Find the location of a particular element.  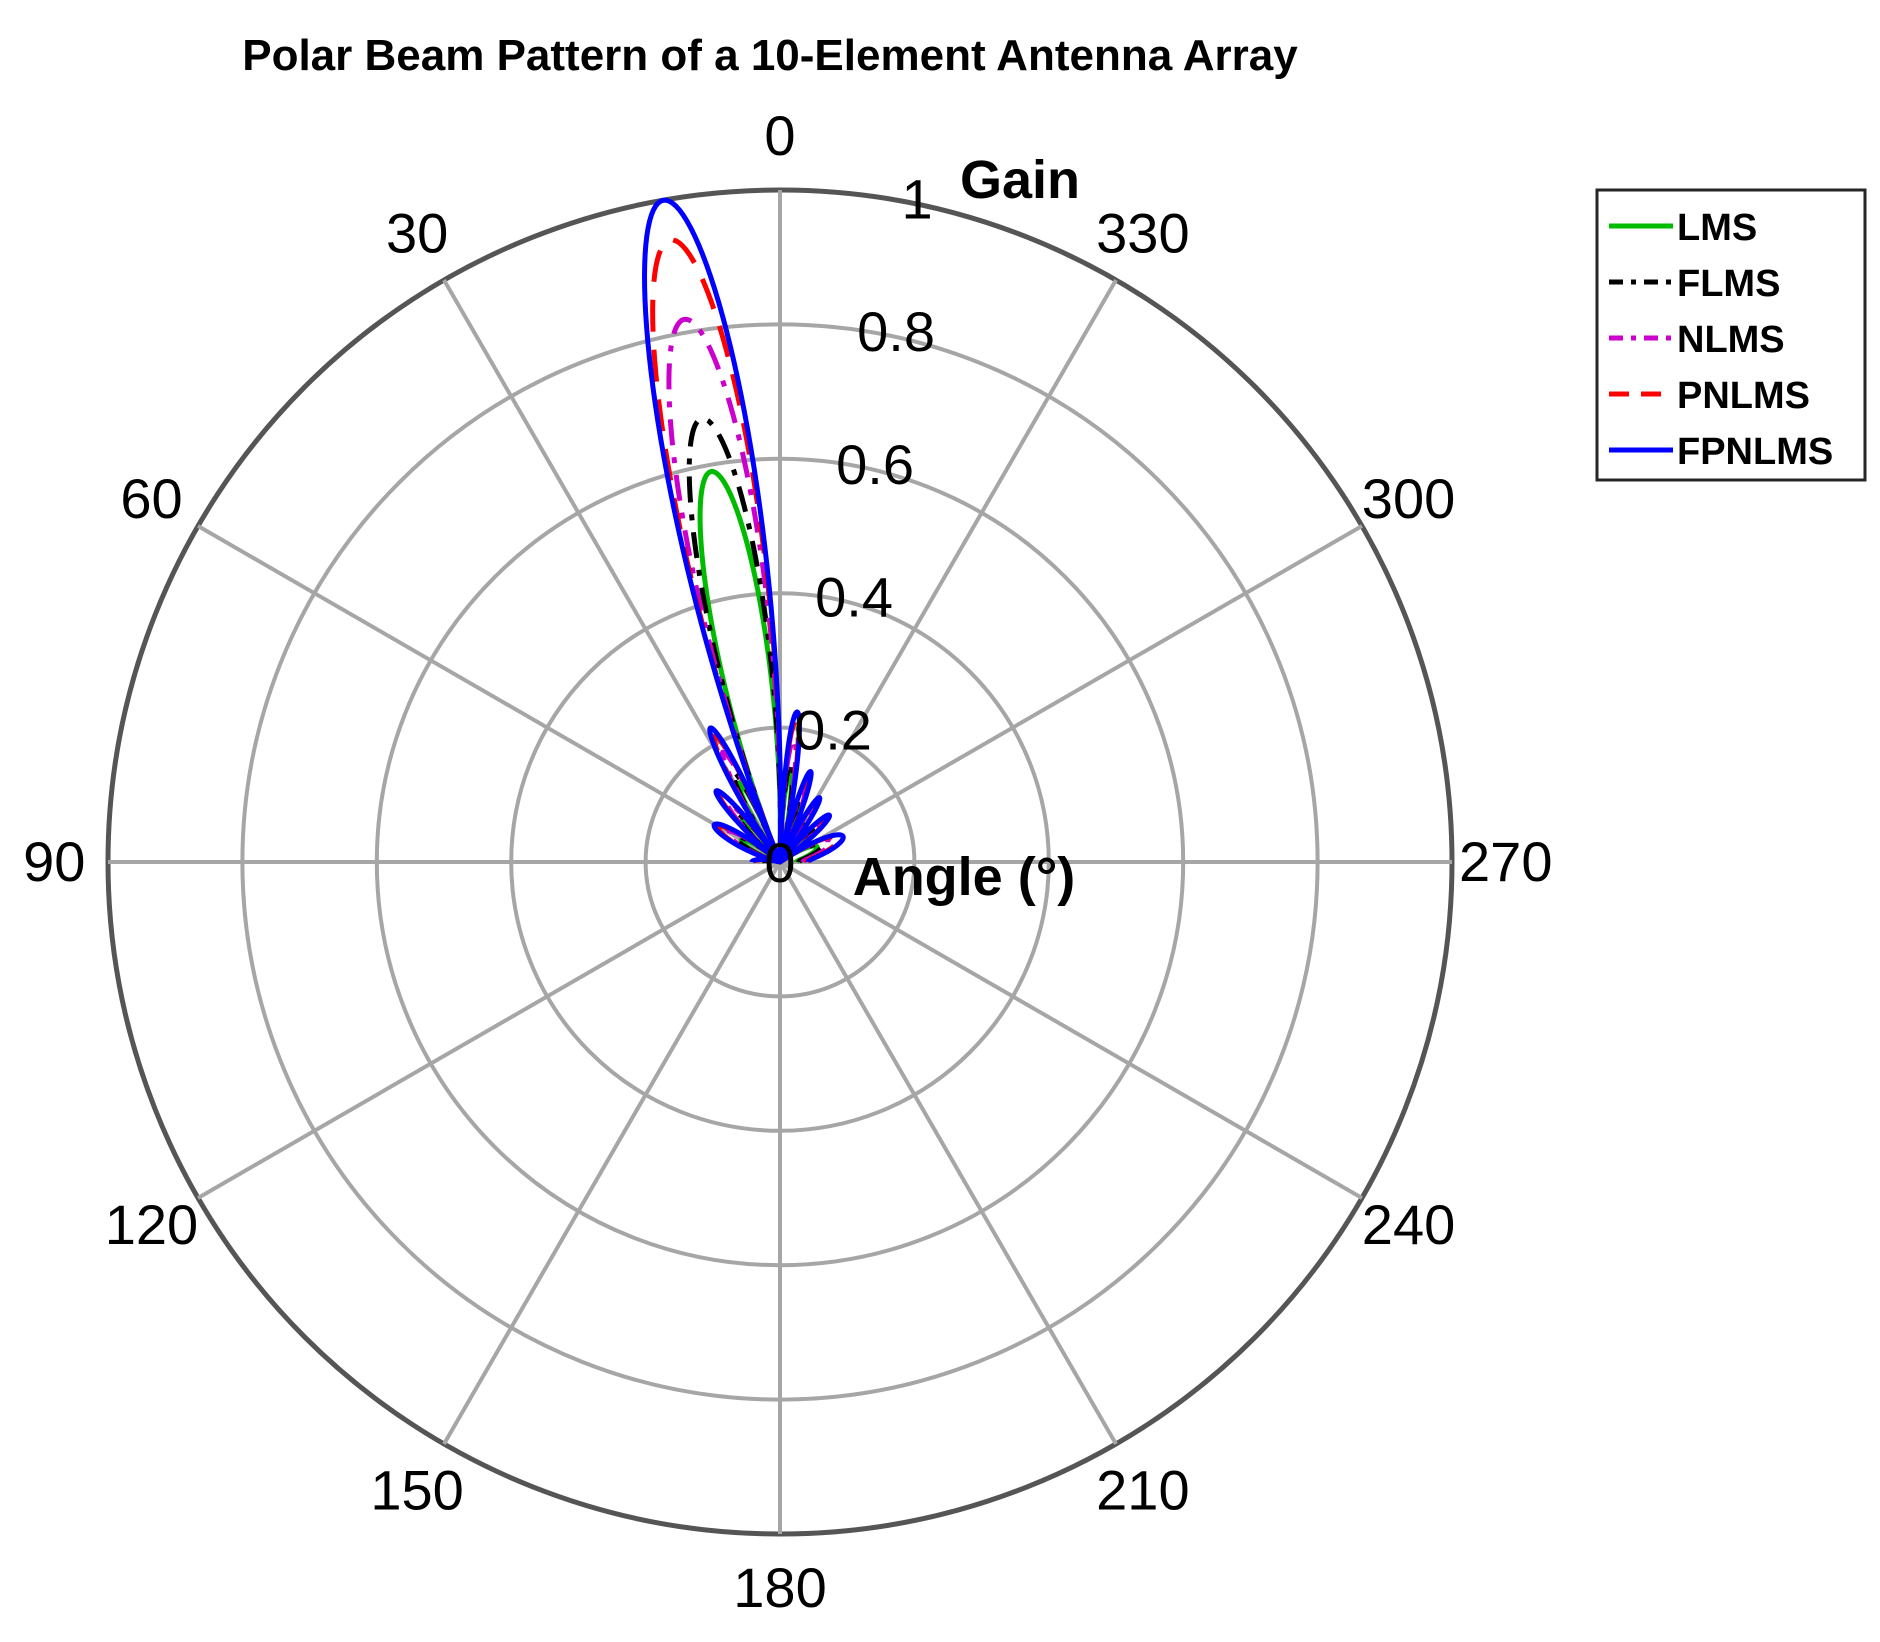

theta-tick-label: 330 is located at coordinates (1142, 232).